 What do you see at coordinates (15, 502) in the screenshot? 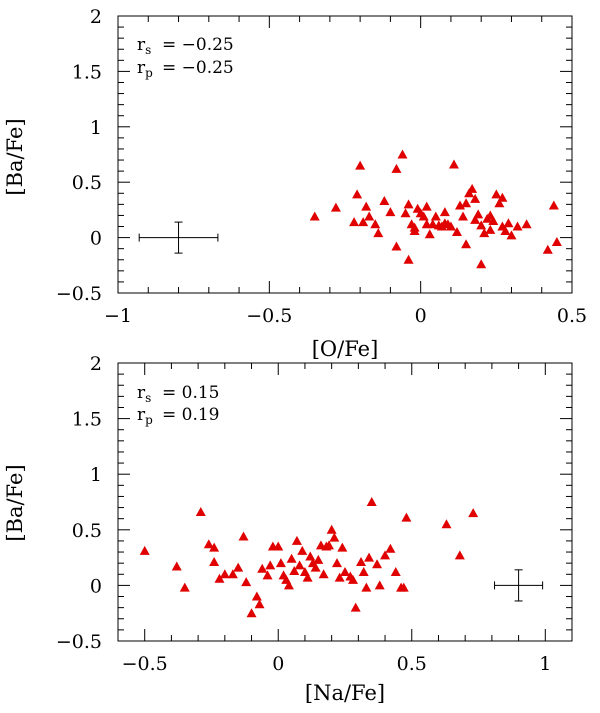
I see `bottom-y-axis-title: [Ba/Fe]` at bounding box center [15, 502].